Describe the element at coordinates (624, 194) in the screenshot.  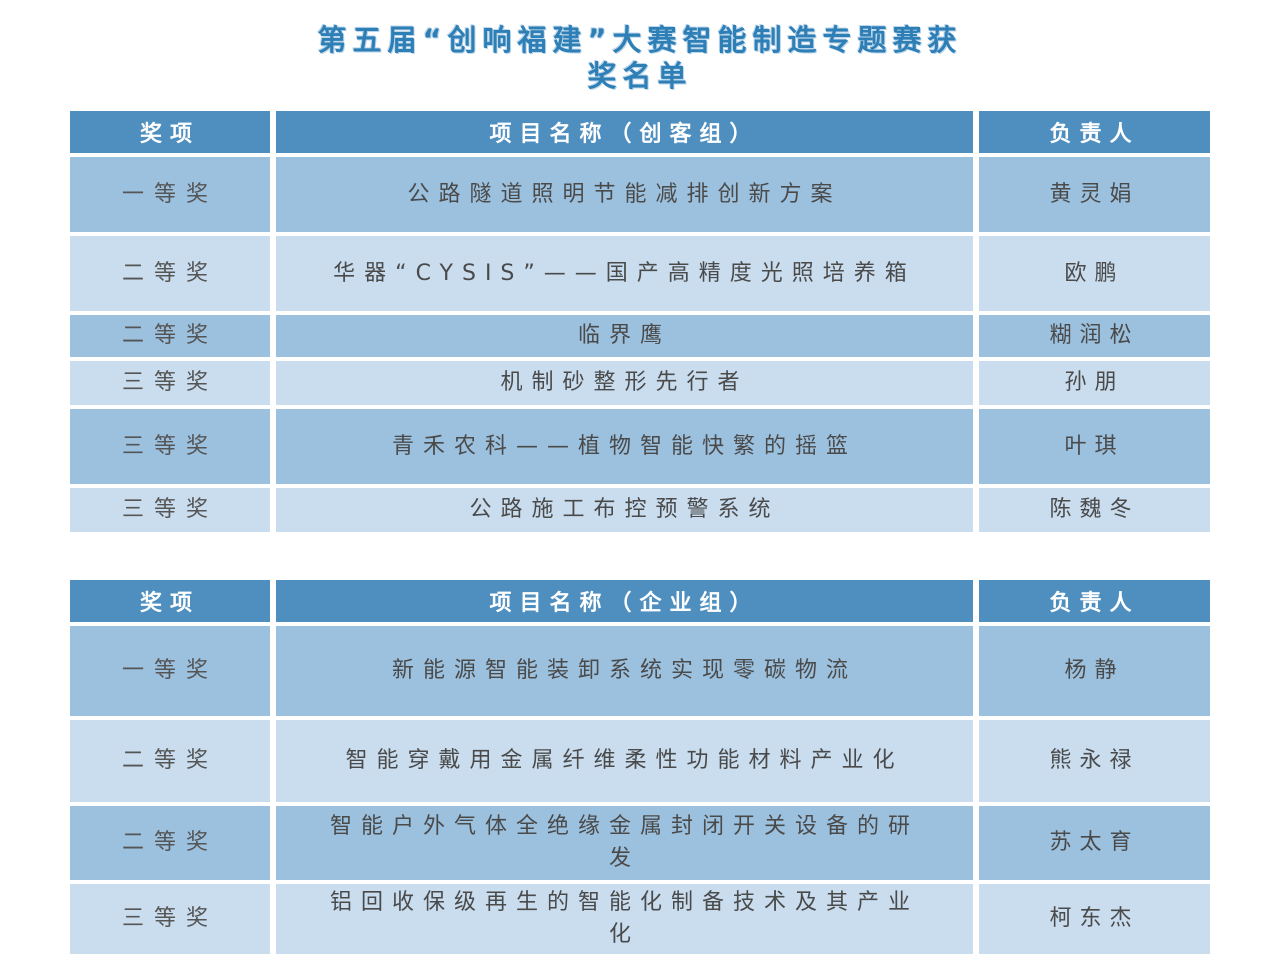
I see `project-cell: 公路隧道照明节能减排创新方案` at that location.